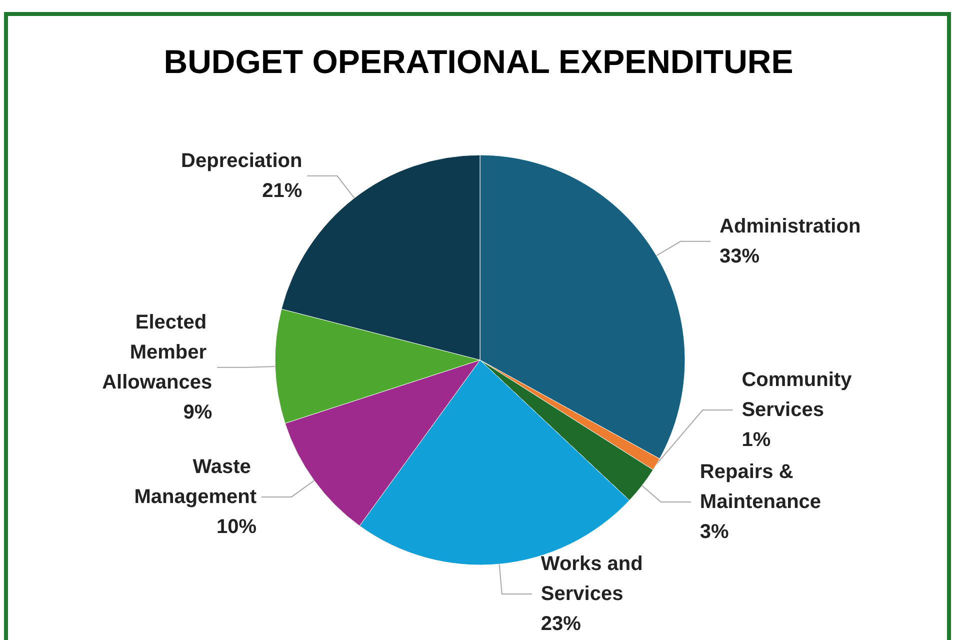  What do you see at coordinates (241, 161) in the screenshot?
I see `slice-label: Depreciation` at bounding box center [241, 161].